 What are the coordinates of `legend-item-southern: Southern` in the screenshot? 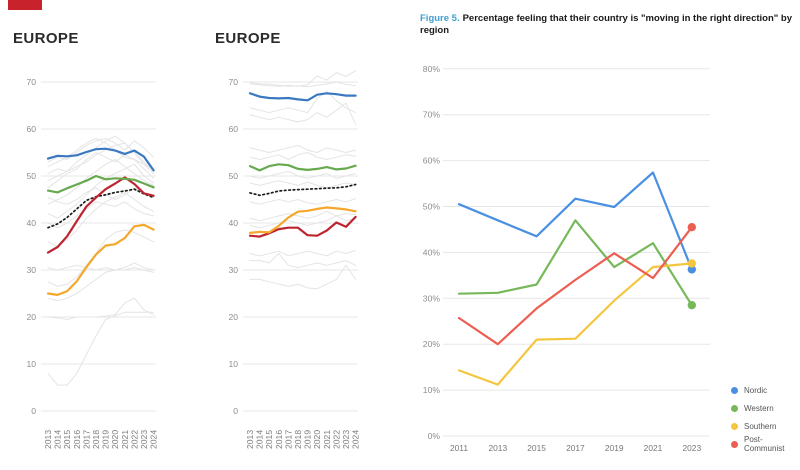 It's located at (765, 426).